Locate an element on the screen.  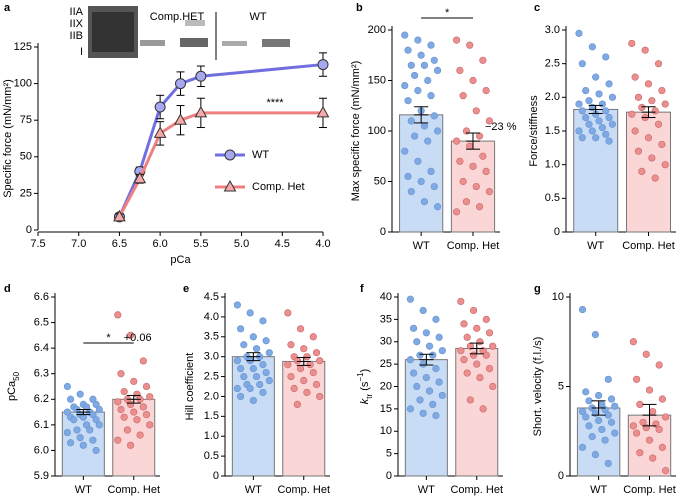
y-tick-label: 6.5 is located at coordinates (41, 322).